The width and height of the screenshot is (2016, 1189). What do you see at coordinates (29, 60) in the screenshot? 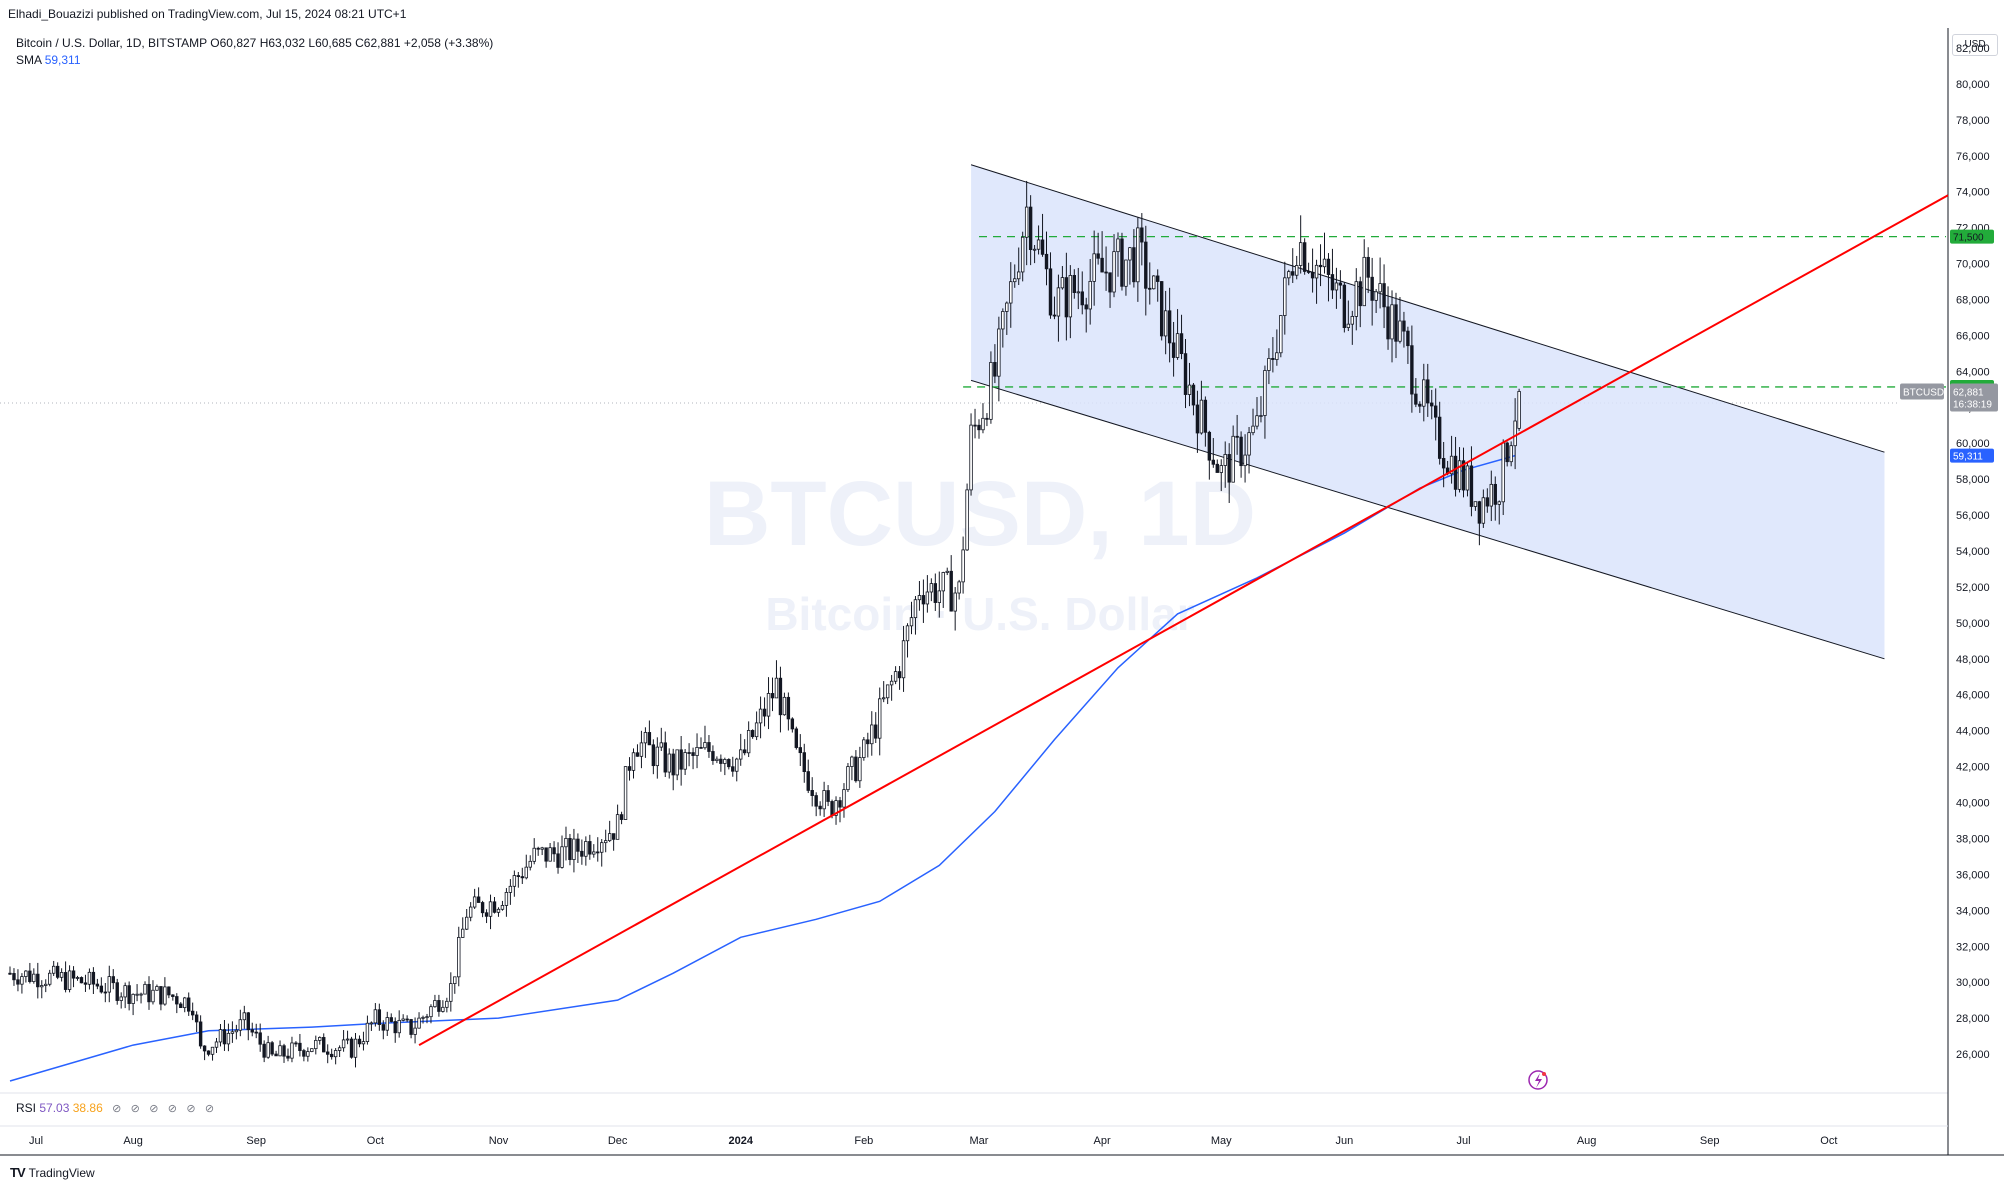
I see `legend-sma-label: SMA` at bounding box center [29, 60].